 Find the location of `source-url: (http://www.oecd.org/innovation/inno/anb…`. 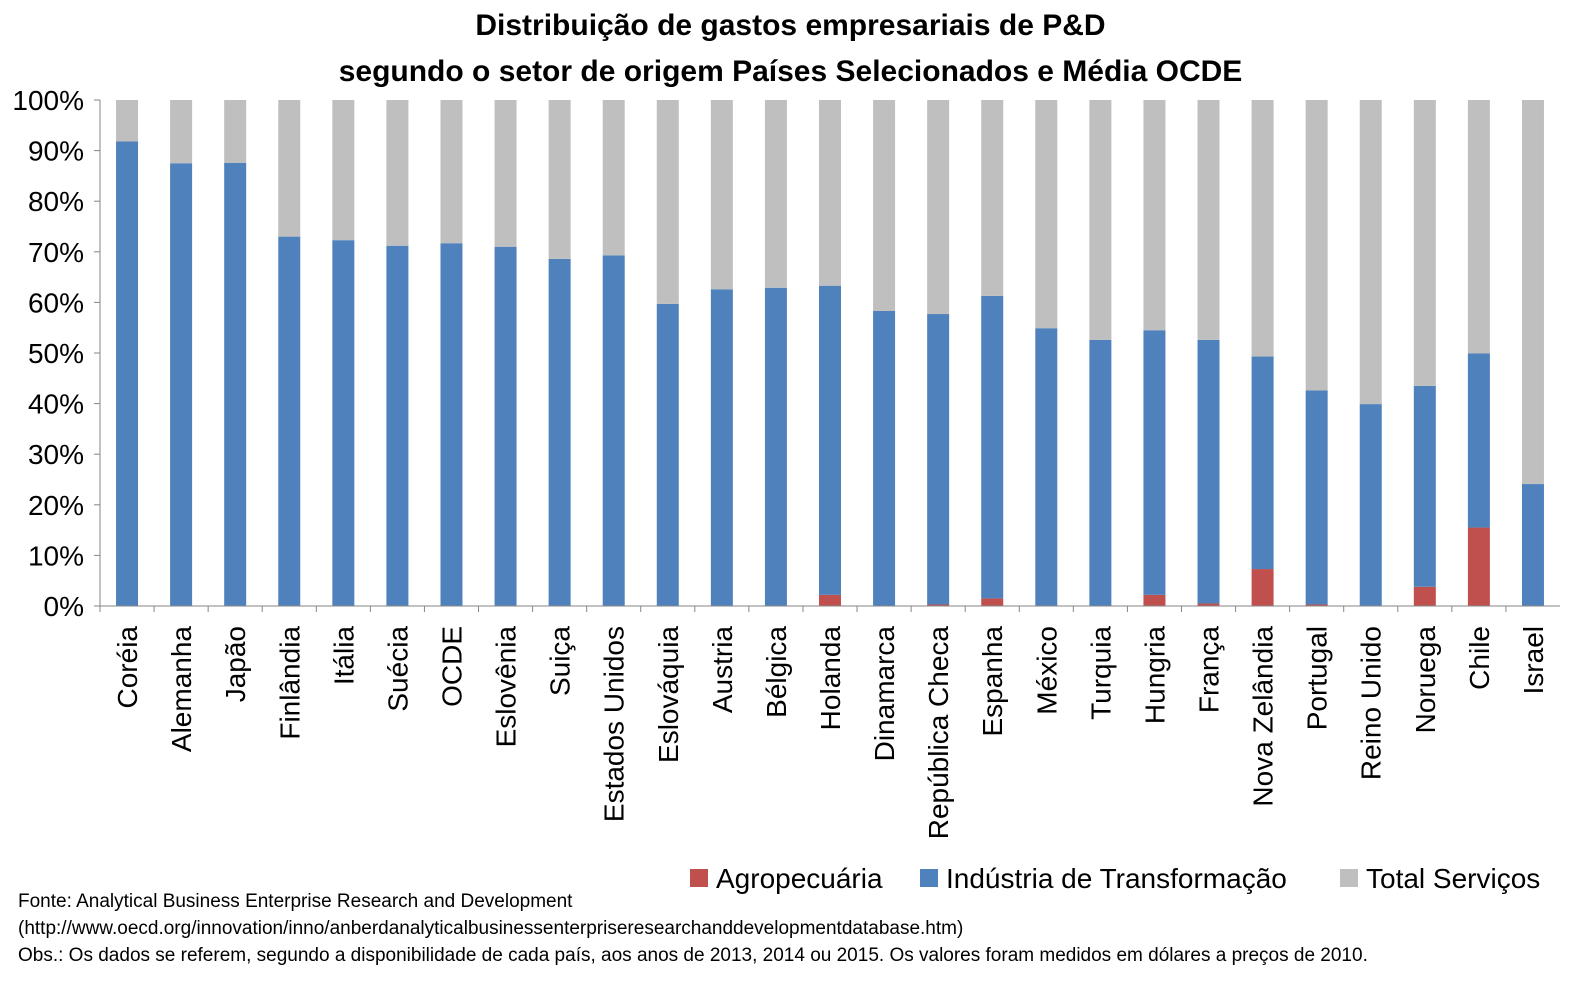

source-url: (http://www.oecd.org/innovation/inno/anb… is located at coordinates (491, 928).